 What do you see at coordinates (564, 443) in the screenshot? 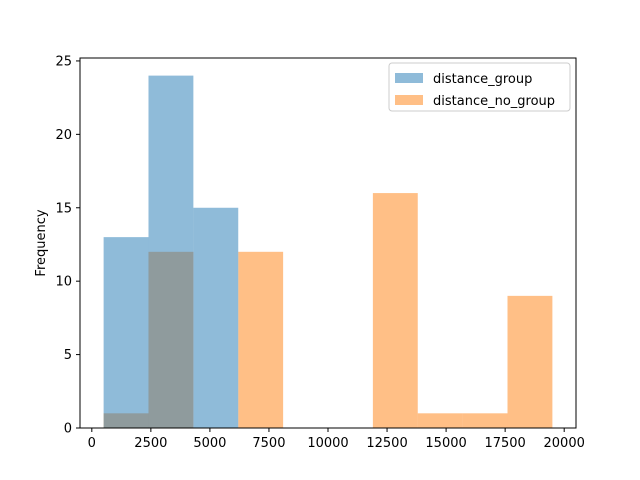
I see `x-tick-label-8: 20000` at bounding box center [564, 443].